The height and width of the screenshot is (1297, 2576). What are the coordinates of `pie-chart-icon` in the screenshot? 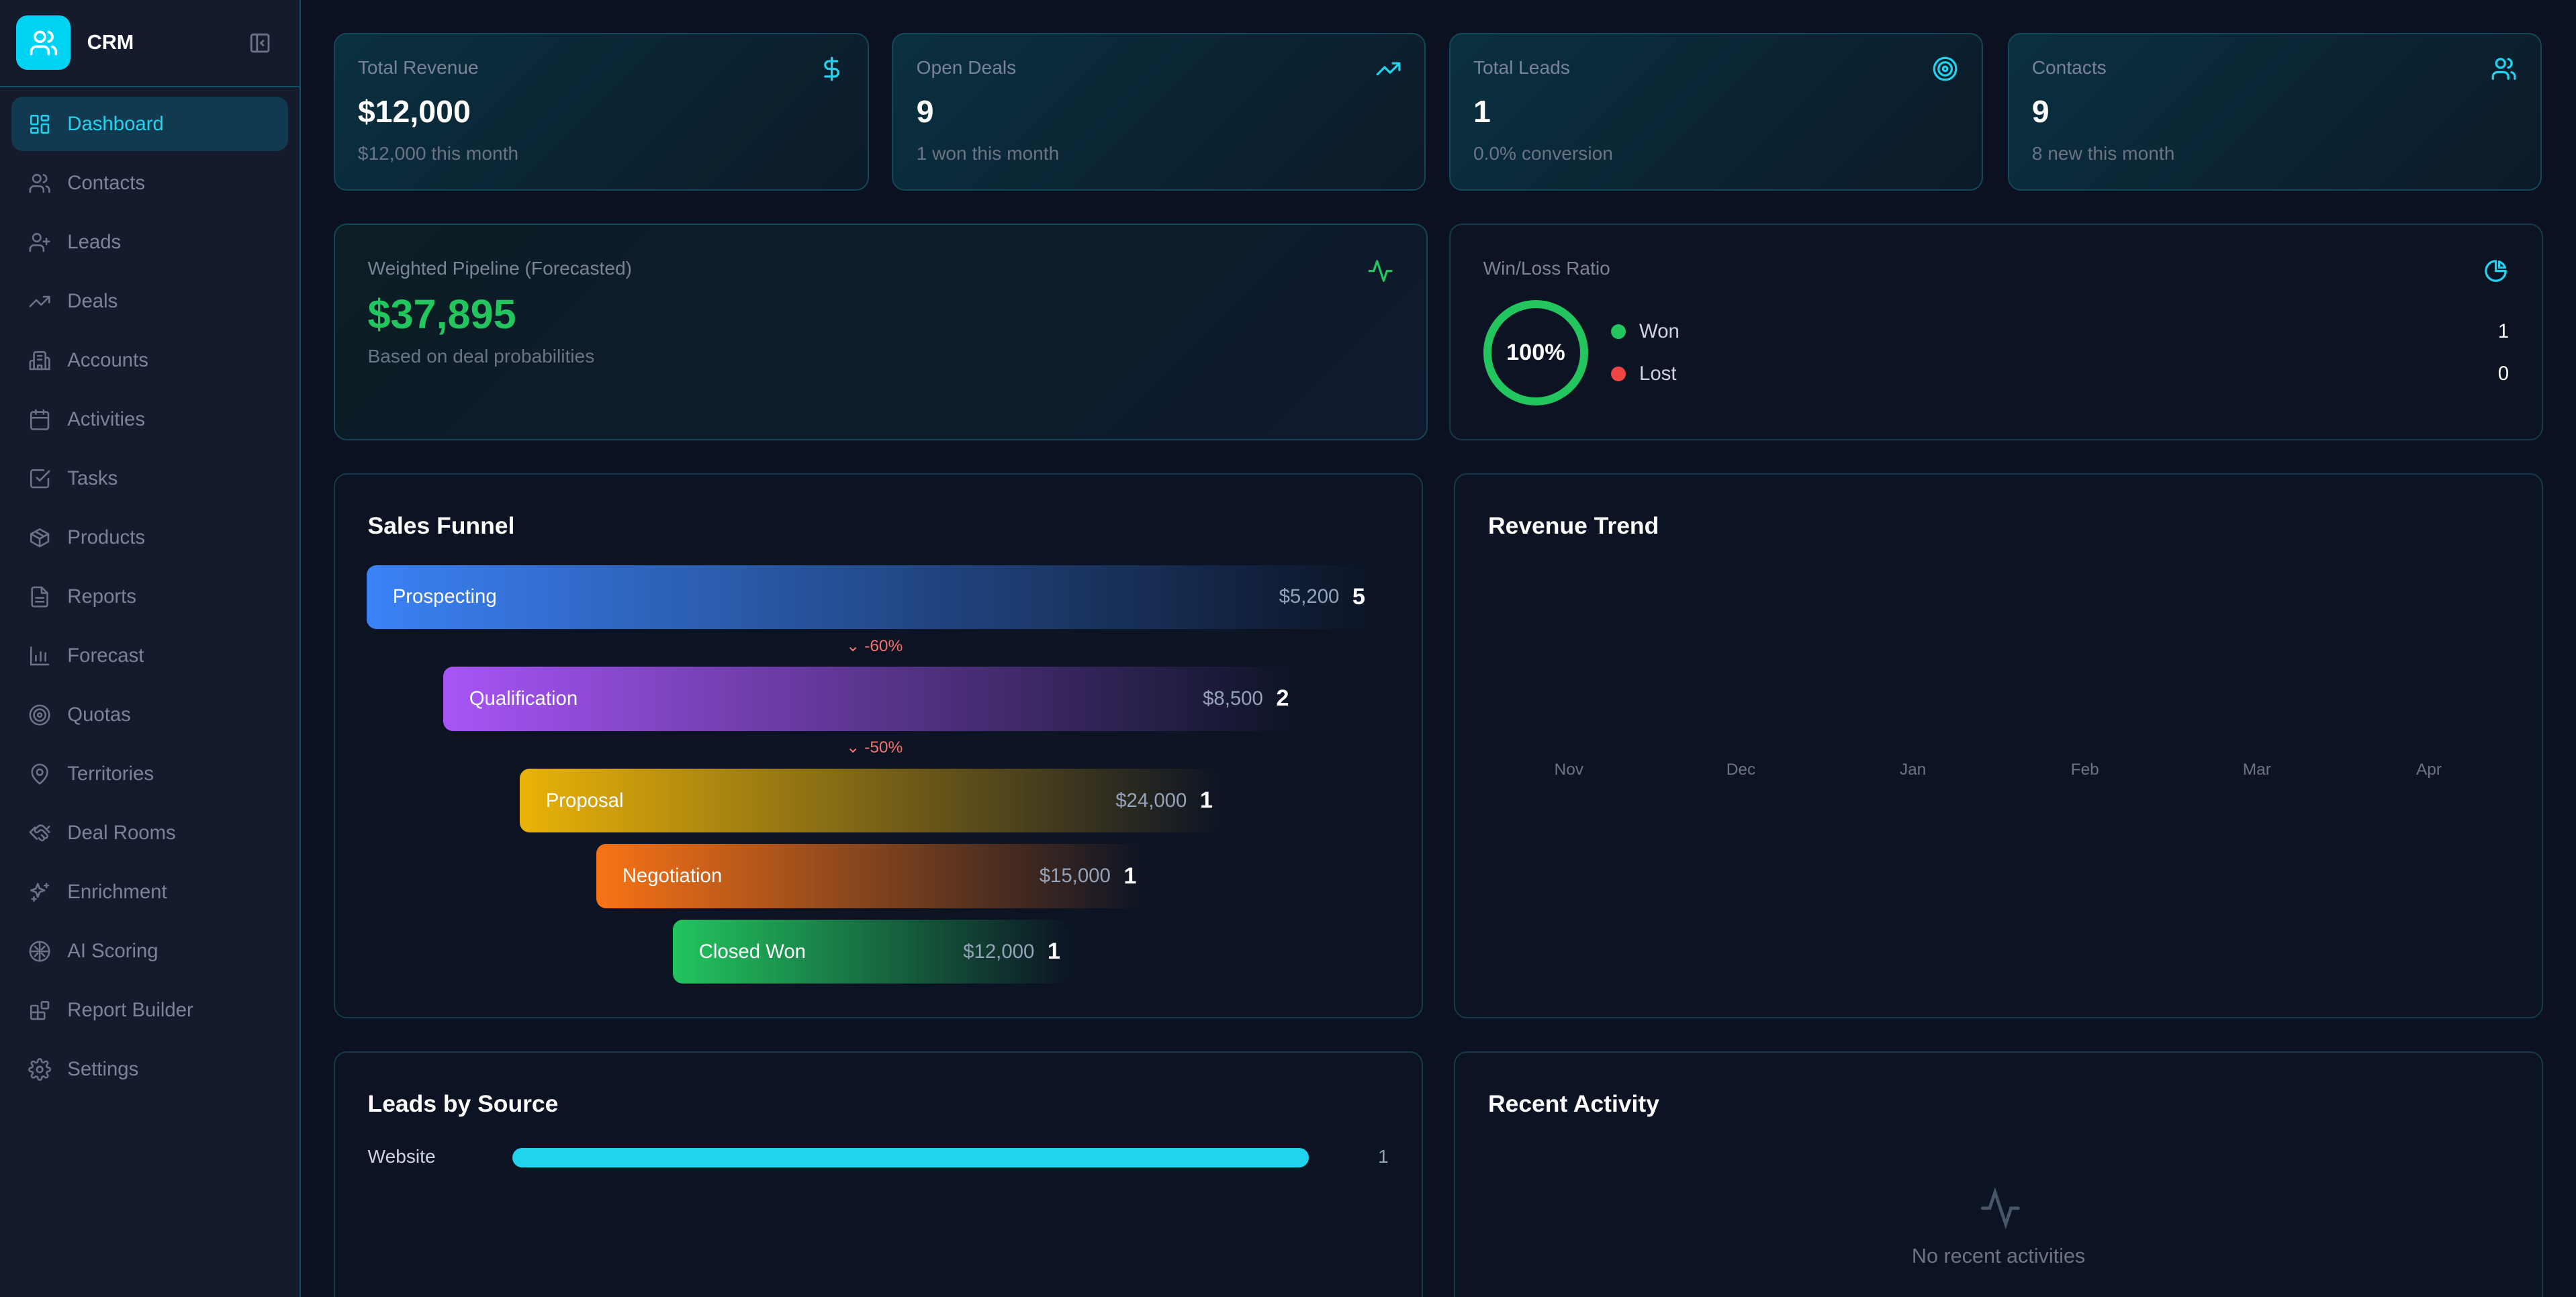 It's located at (2496, 270).